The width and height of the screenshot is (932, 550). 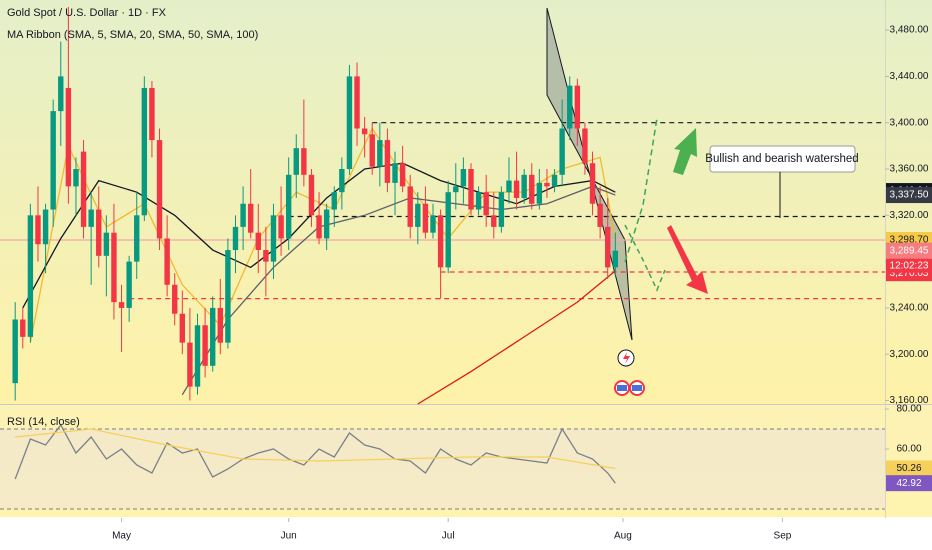 I want to click on price-tag-label: 42.92, so click(x=908, y=483).